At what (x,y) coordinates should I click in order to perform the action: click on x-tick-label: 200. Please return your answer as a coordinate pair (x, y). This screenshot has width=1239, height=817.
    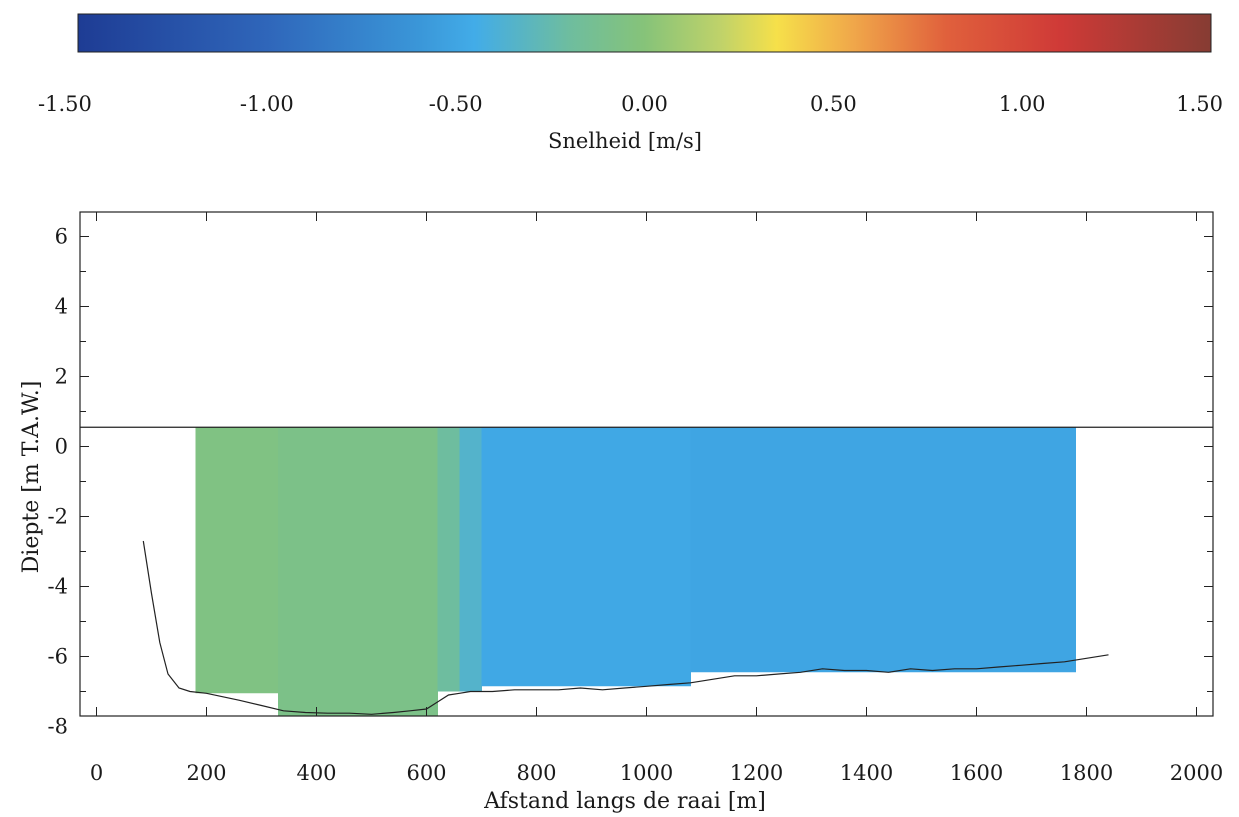
    Looking at the image, I should click on (206, 773).